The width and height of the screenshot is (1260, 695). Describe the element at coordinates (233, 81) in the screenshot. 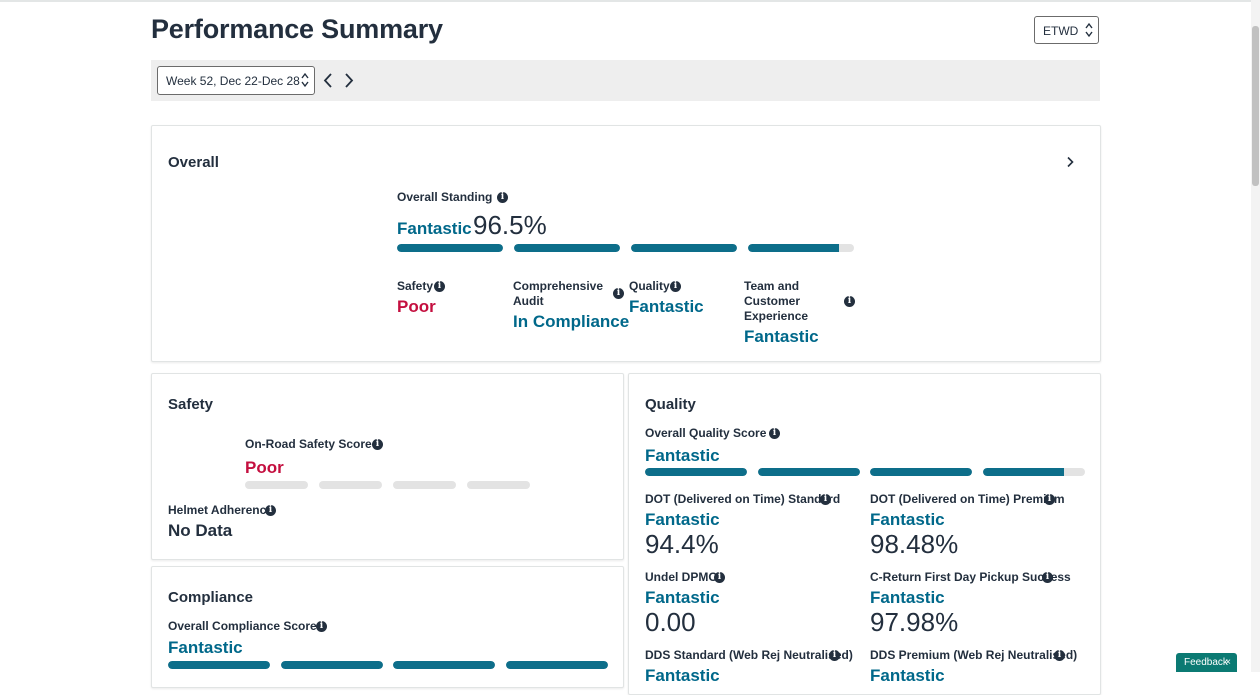

I see `week-select-value: Week 52, Dec 22-Dec 28` at that location.